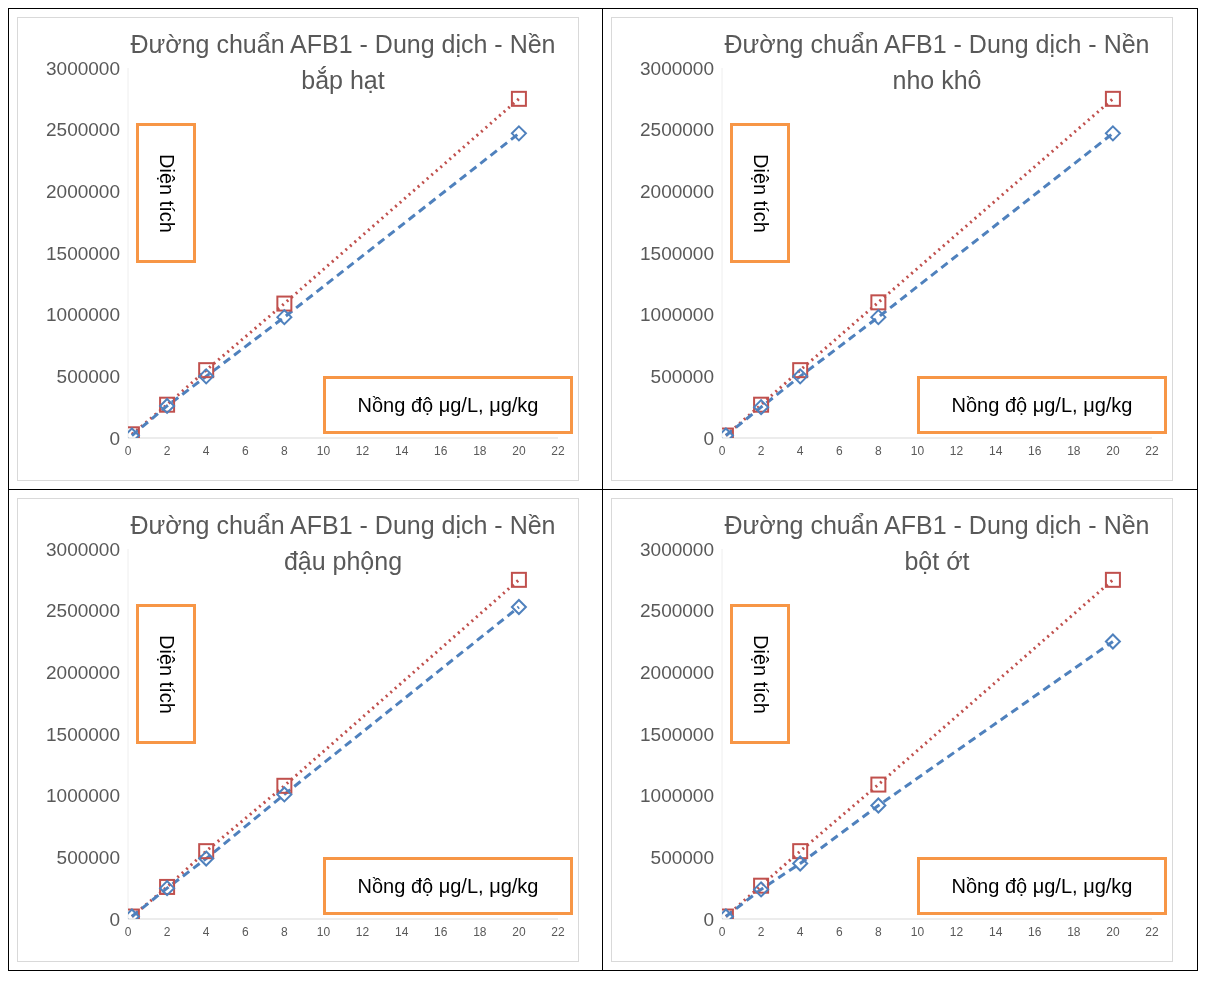  What do you see at coordinates (937, 62) in the screenshot?
I see `chart-title: Đường chuẩn AFB1 - Dung dịch - Nền nho khô` at bounding box center [937, 62].